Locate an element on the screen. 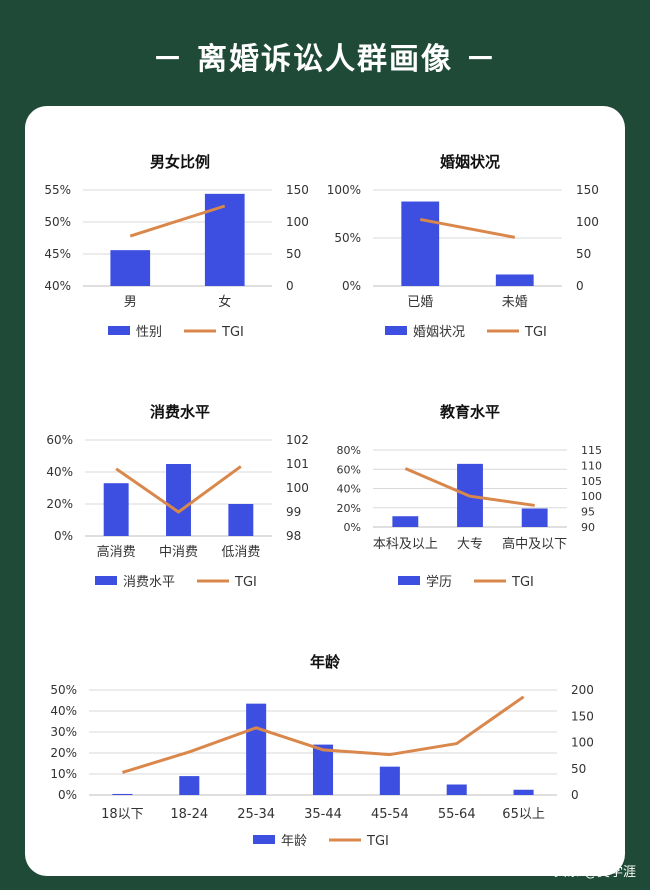  right-tick-label: 200 is located at coordinates (582, 690).